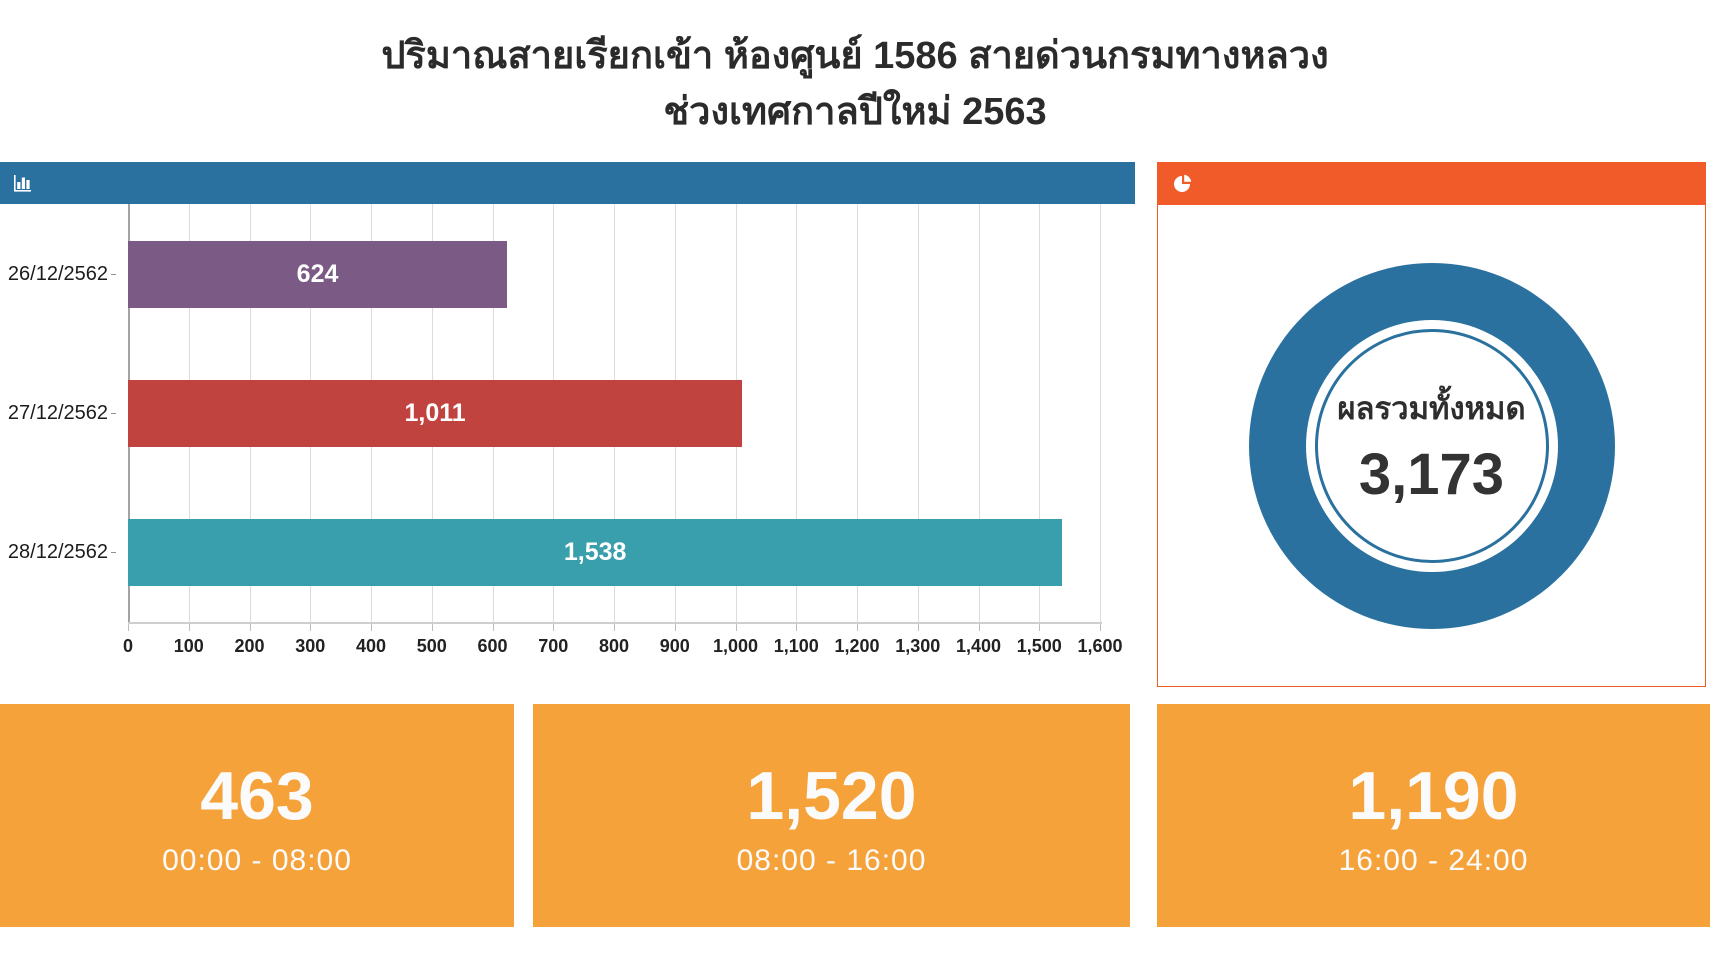 The image size is (1710, 958). Describe the element at coordinates (978, 646) in the screenshot. I see `x-axis-tick-label: 1,400` at that location.